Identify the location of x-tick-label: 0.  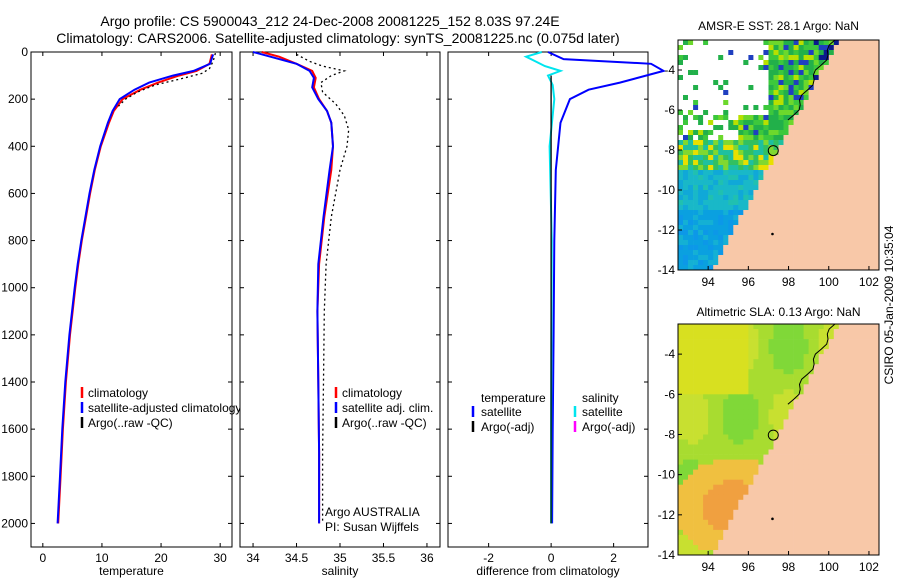
(551, 558).